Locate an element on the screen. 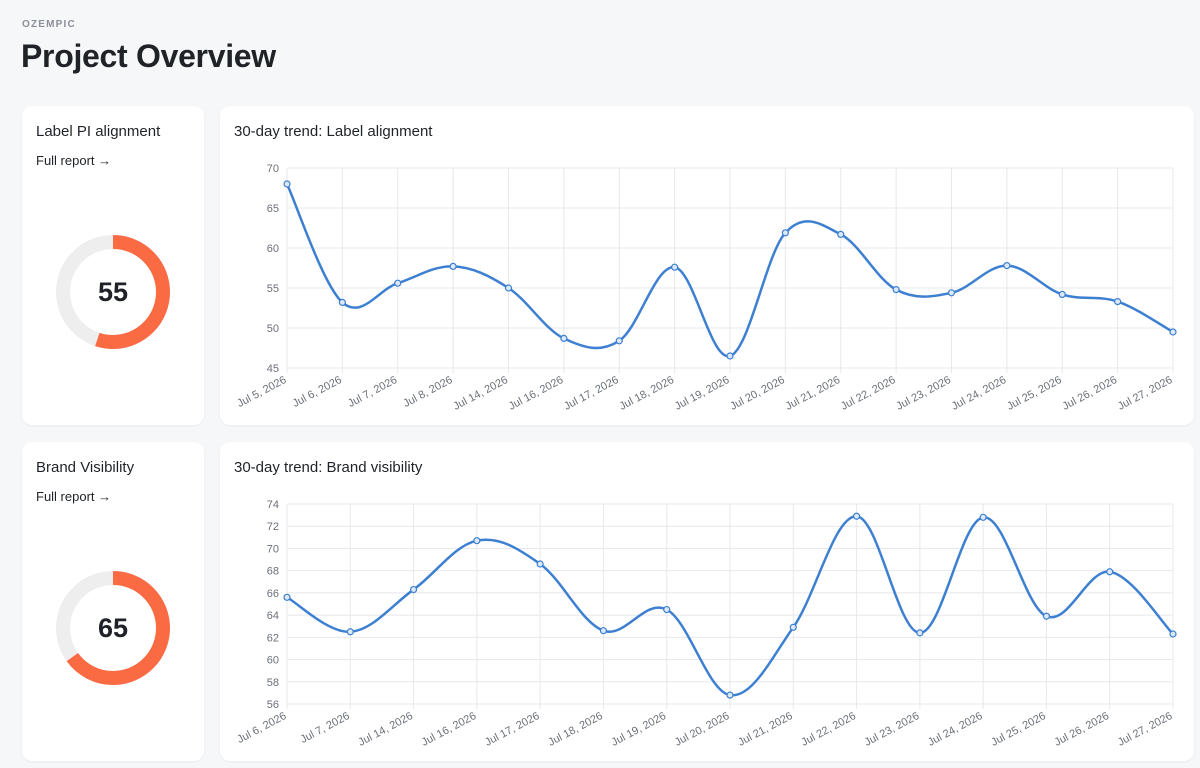  y-tick-label: 45 is located at coordinates (273, 369).